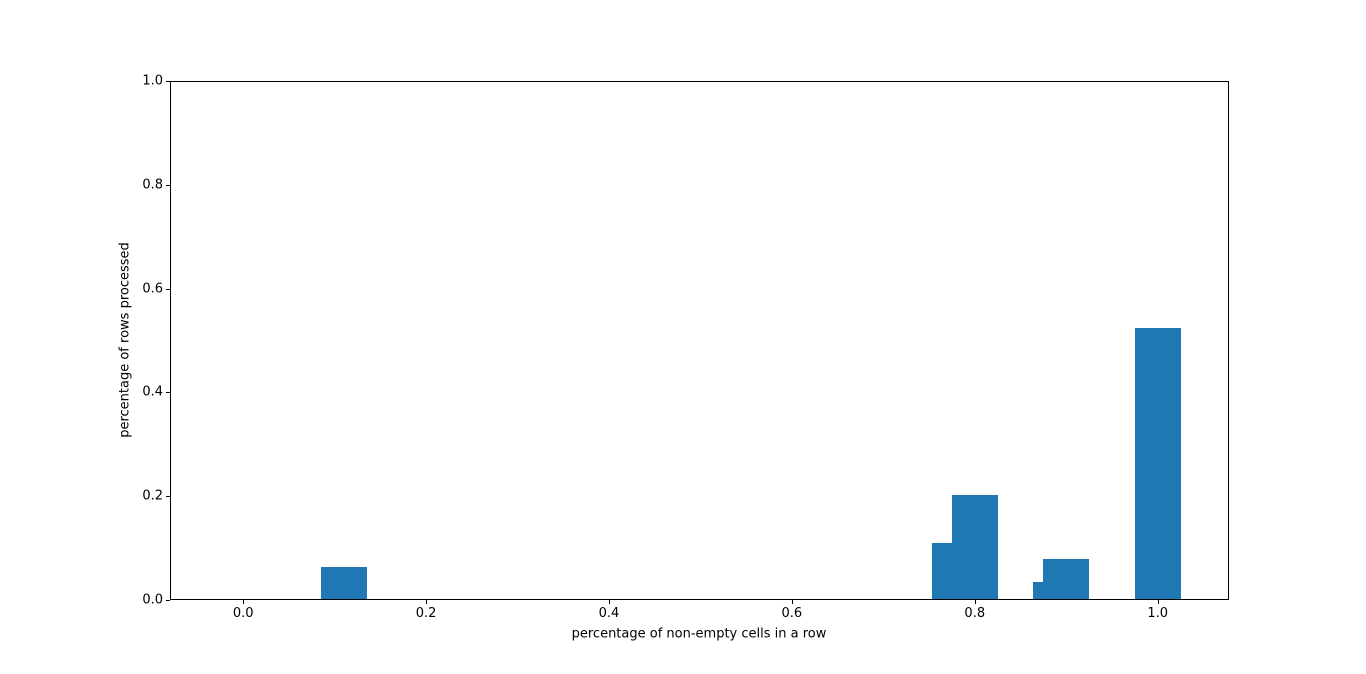 The image size is (1366, 674). What do you see at coordinates (243, 613) in the screenshot?
I see `x-tick-label: 0.0` at bounding box center [243, 613].